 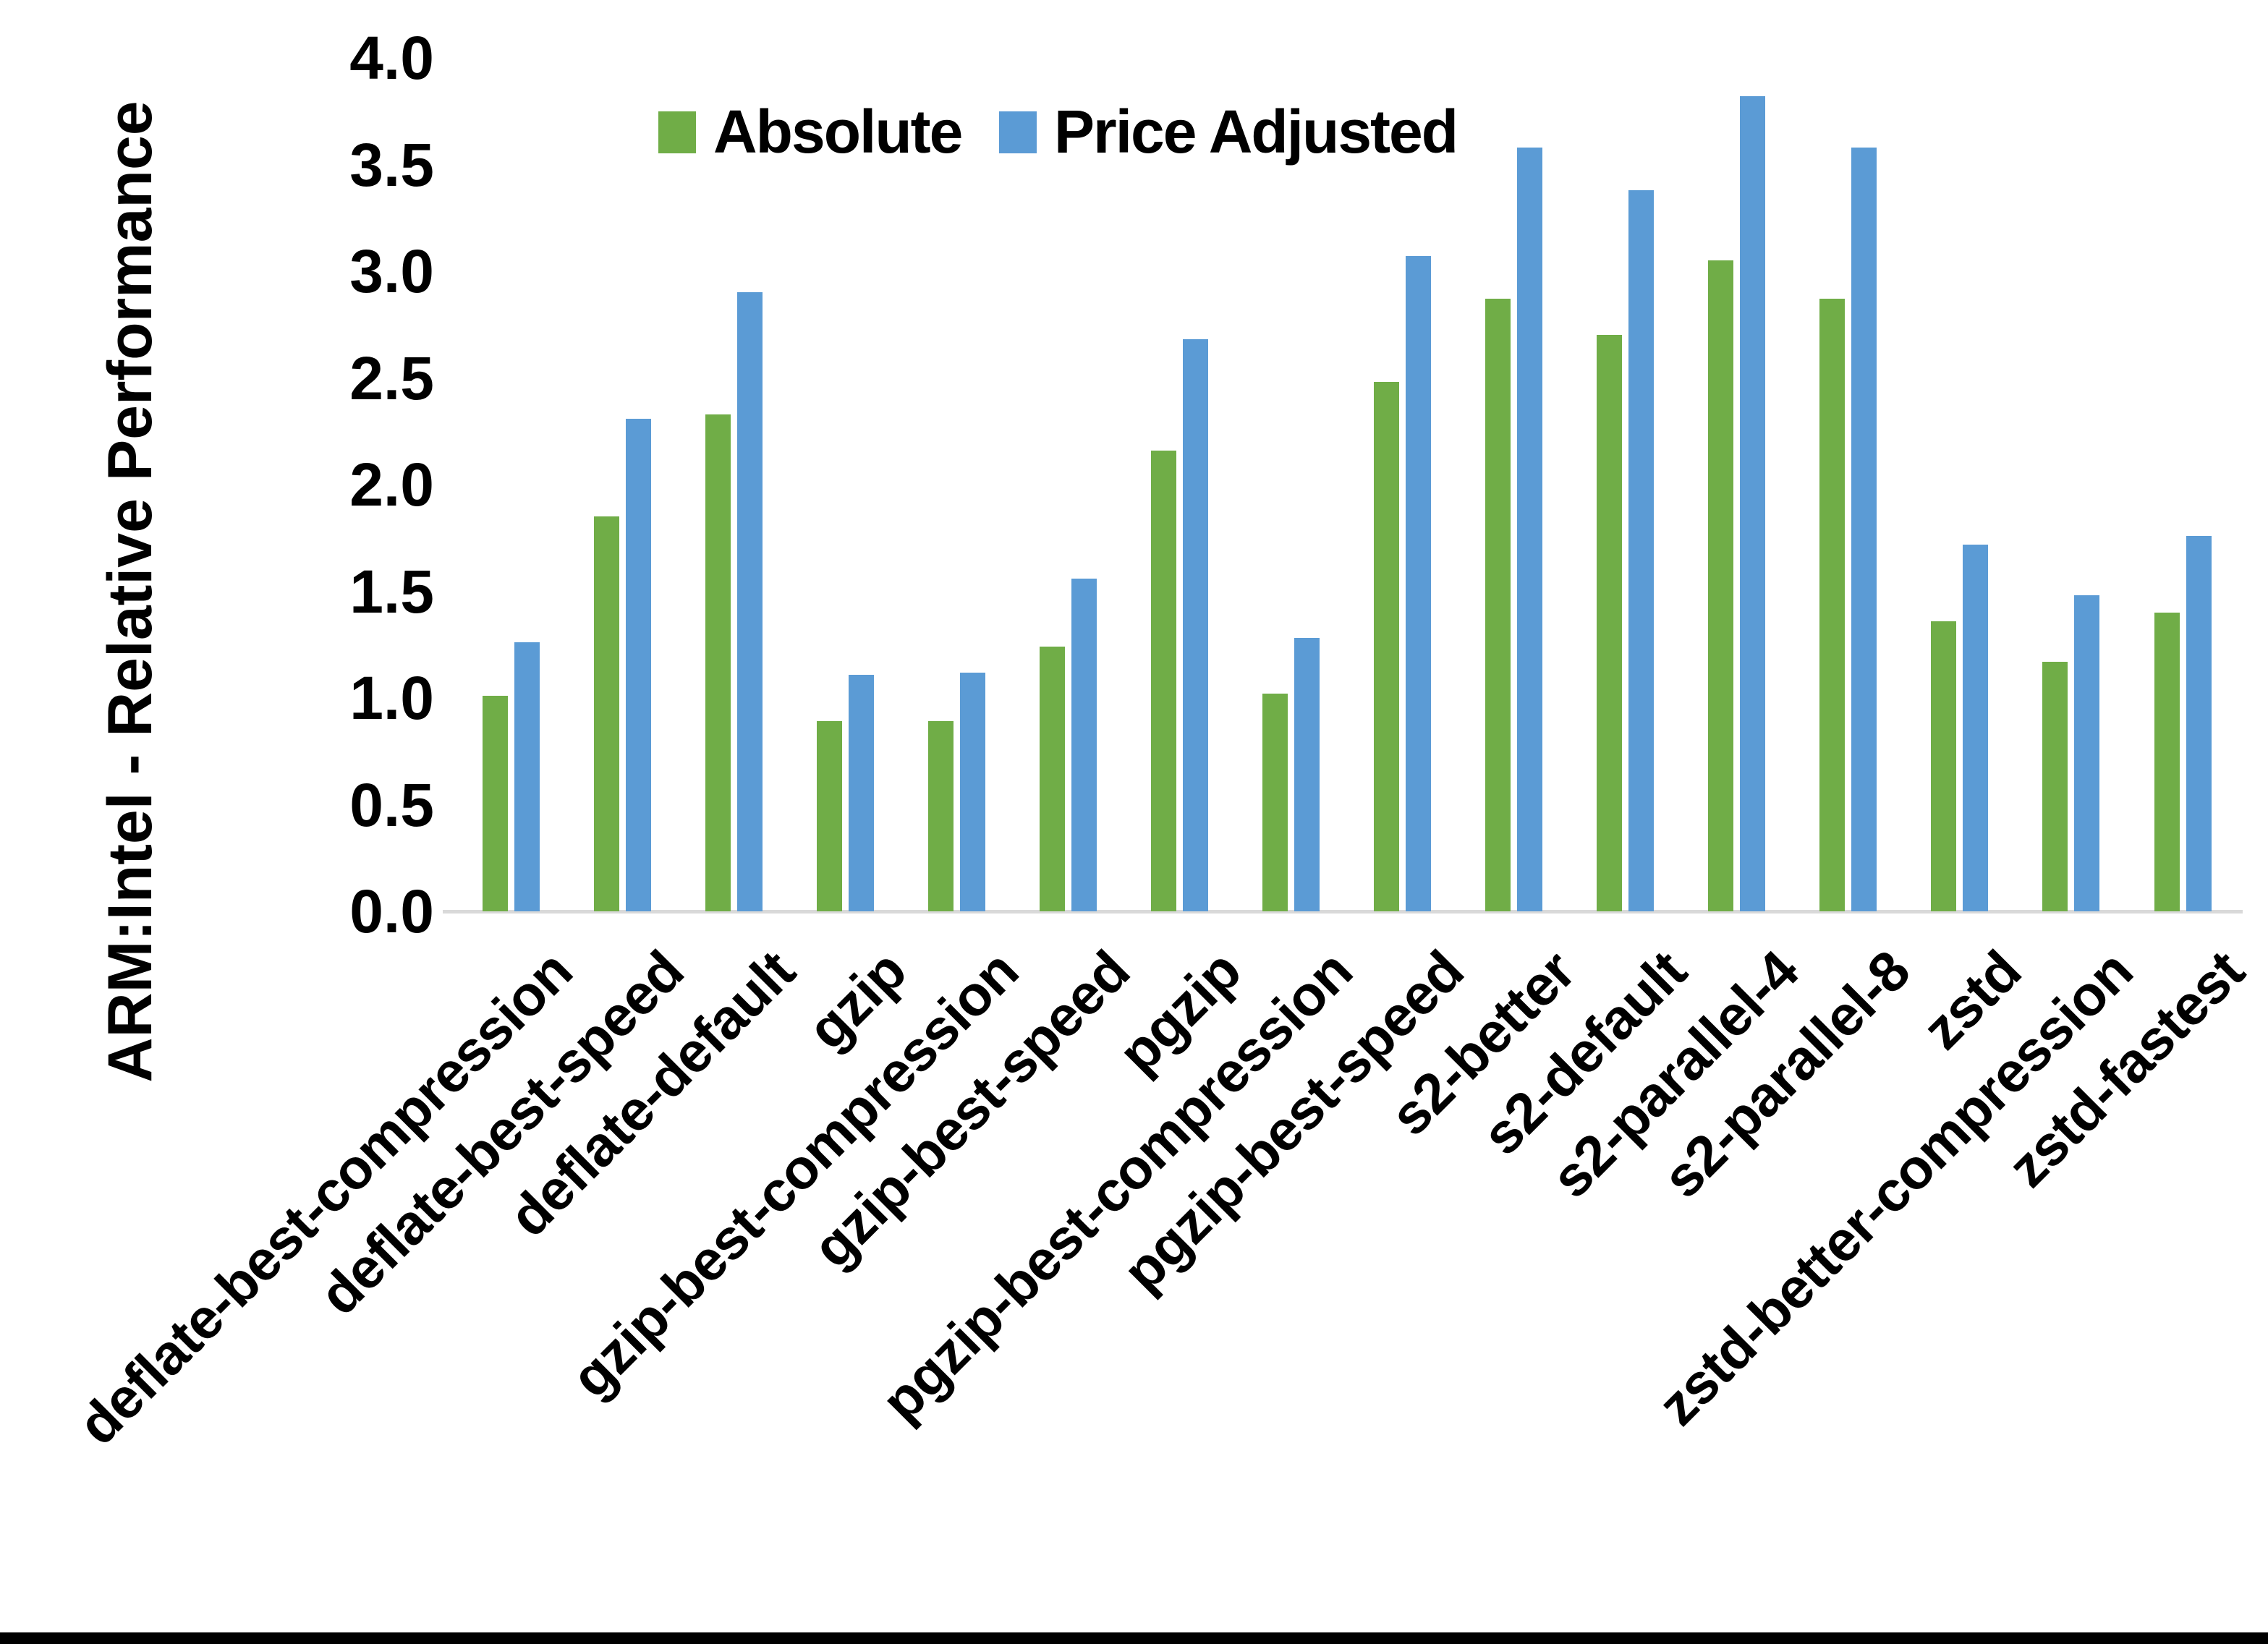 I want to click on bar-gzip-absolute, so click(x=829, y=816).